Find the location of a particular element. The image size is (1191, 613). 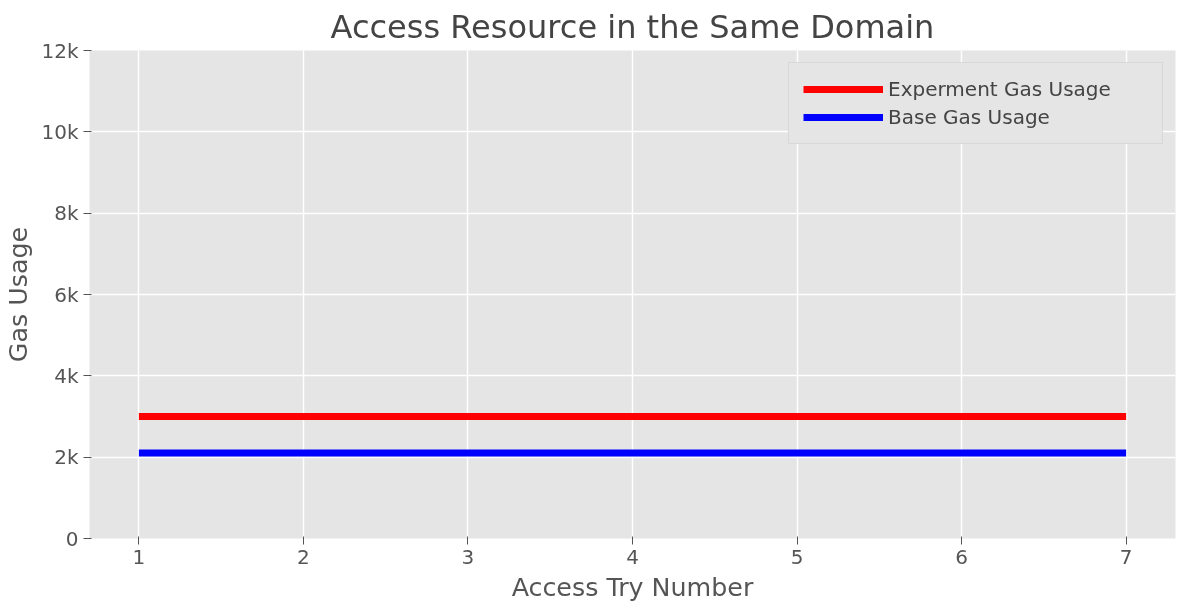

x-tick-label: 5 is located at coordinates (797, 556).